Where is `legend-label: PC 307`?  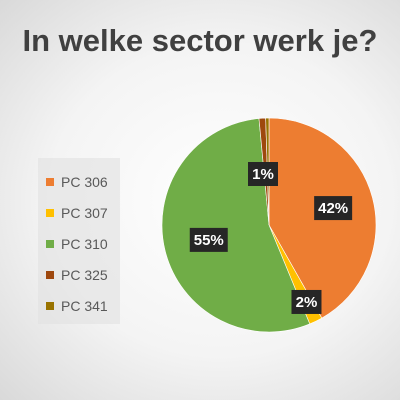
legend-label: PC 307 is located at coordinates (84, 212).